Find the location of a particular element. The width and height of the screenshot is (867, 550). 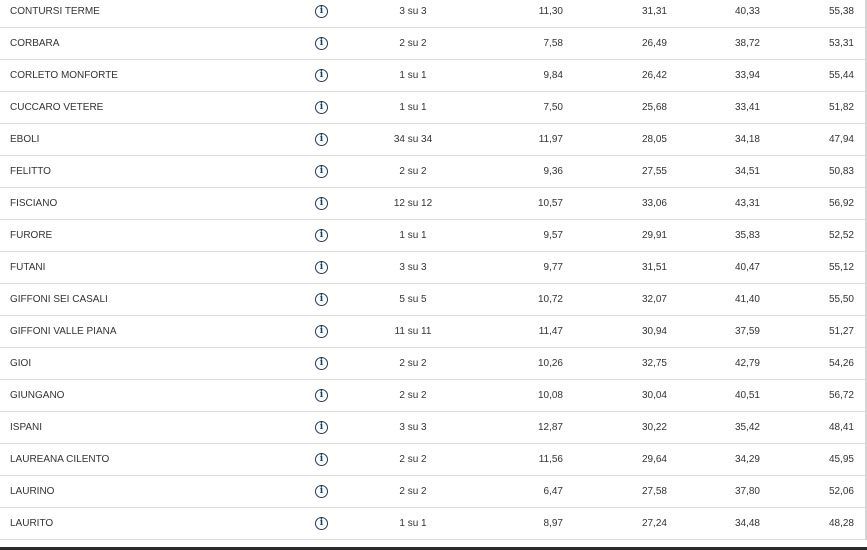

value-col-1: 9,84 is located at coordinates (553, 75).